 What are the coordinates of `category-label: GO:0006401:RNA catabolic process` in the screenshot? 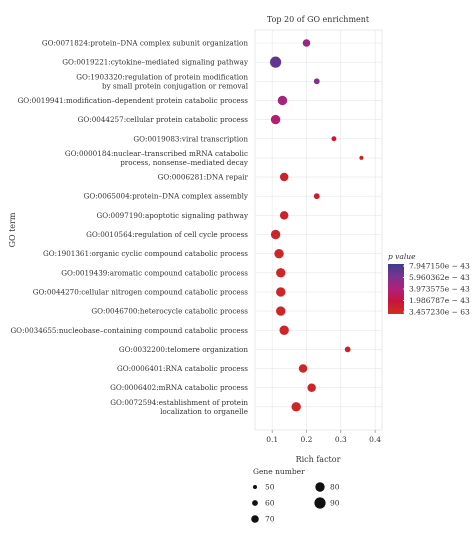 It's located at (182, 368).